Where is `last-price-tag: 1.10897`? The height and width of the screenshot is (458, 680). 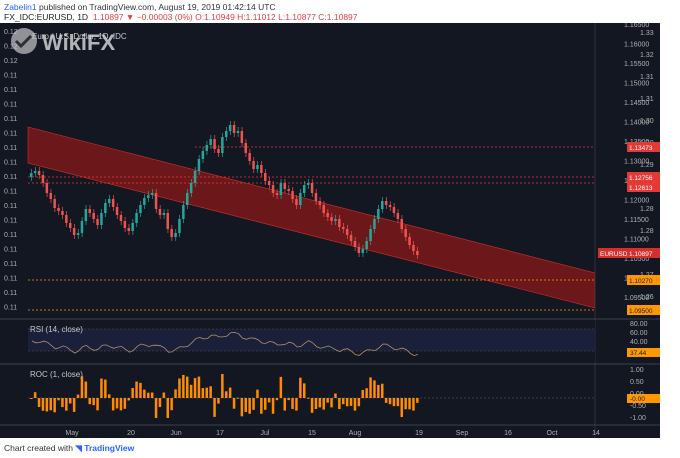 last-price-tag: 1.10897 is located at coordinates (643, 253).